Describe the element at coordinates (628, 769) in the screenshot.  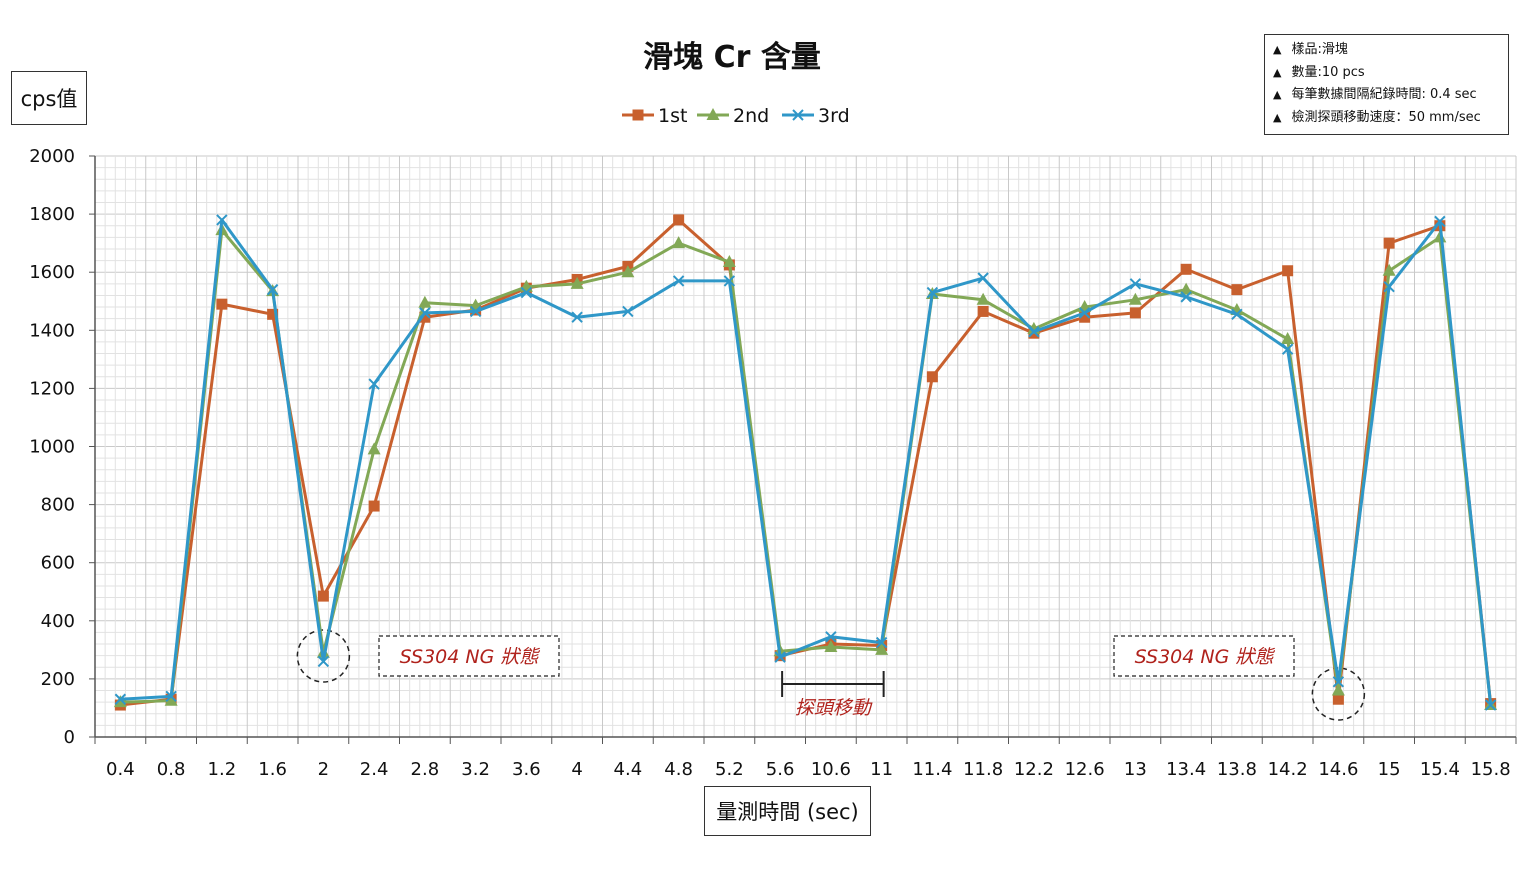
I see `x-tick-label: 4.4` at that location.